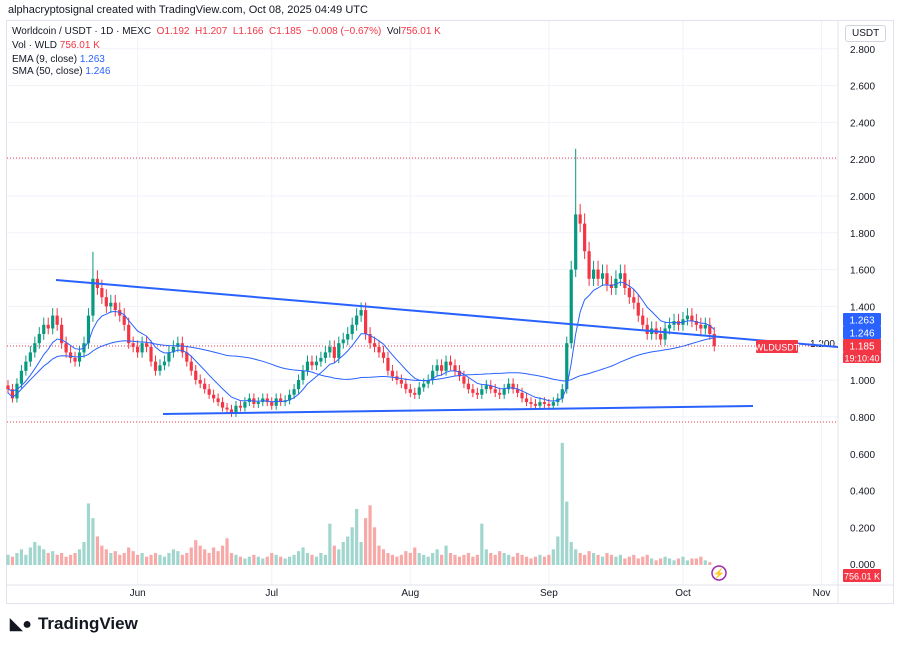 This screenshot has width=900, height=648. Describe the element at coordinates (173, 31) in the screenshot. I see `ohlc-open: O1.192` at that location.